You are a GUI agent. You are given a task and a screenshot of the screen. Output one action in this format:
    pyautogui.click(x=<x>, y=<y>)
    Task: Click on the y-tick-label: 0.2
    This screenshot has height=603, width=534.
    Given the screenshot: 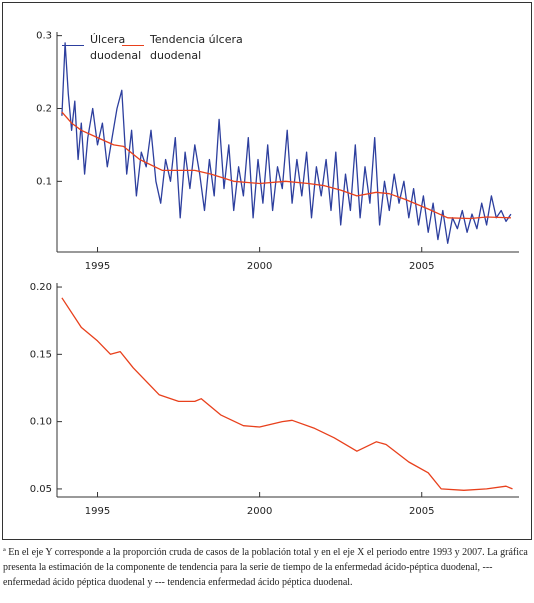 What is the action you would take?
    pyautogui.click(x=44, y=108)
    